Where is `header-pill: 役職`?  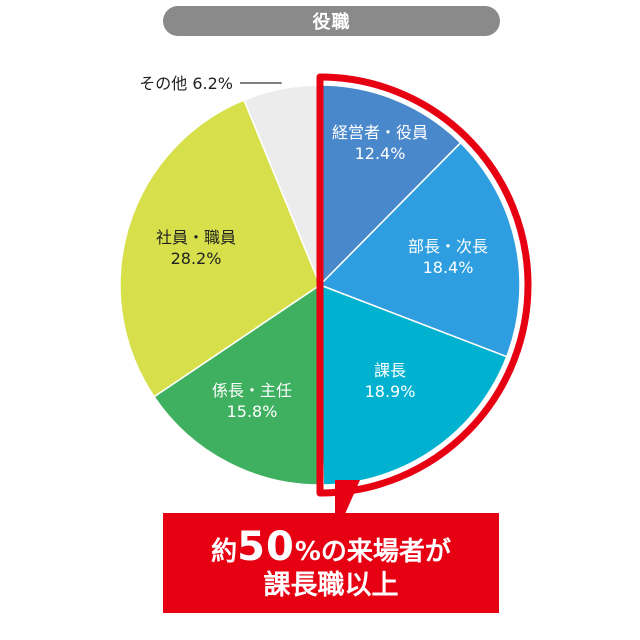 header-pill: 役職 is located at coordinates (331, 21).